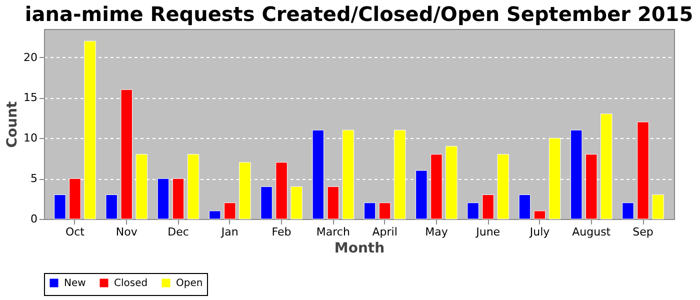  Describe the element at coordinates (34, 219) in the screenshot. I see `y-tick-label: 0` at that location.